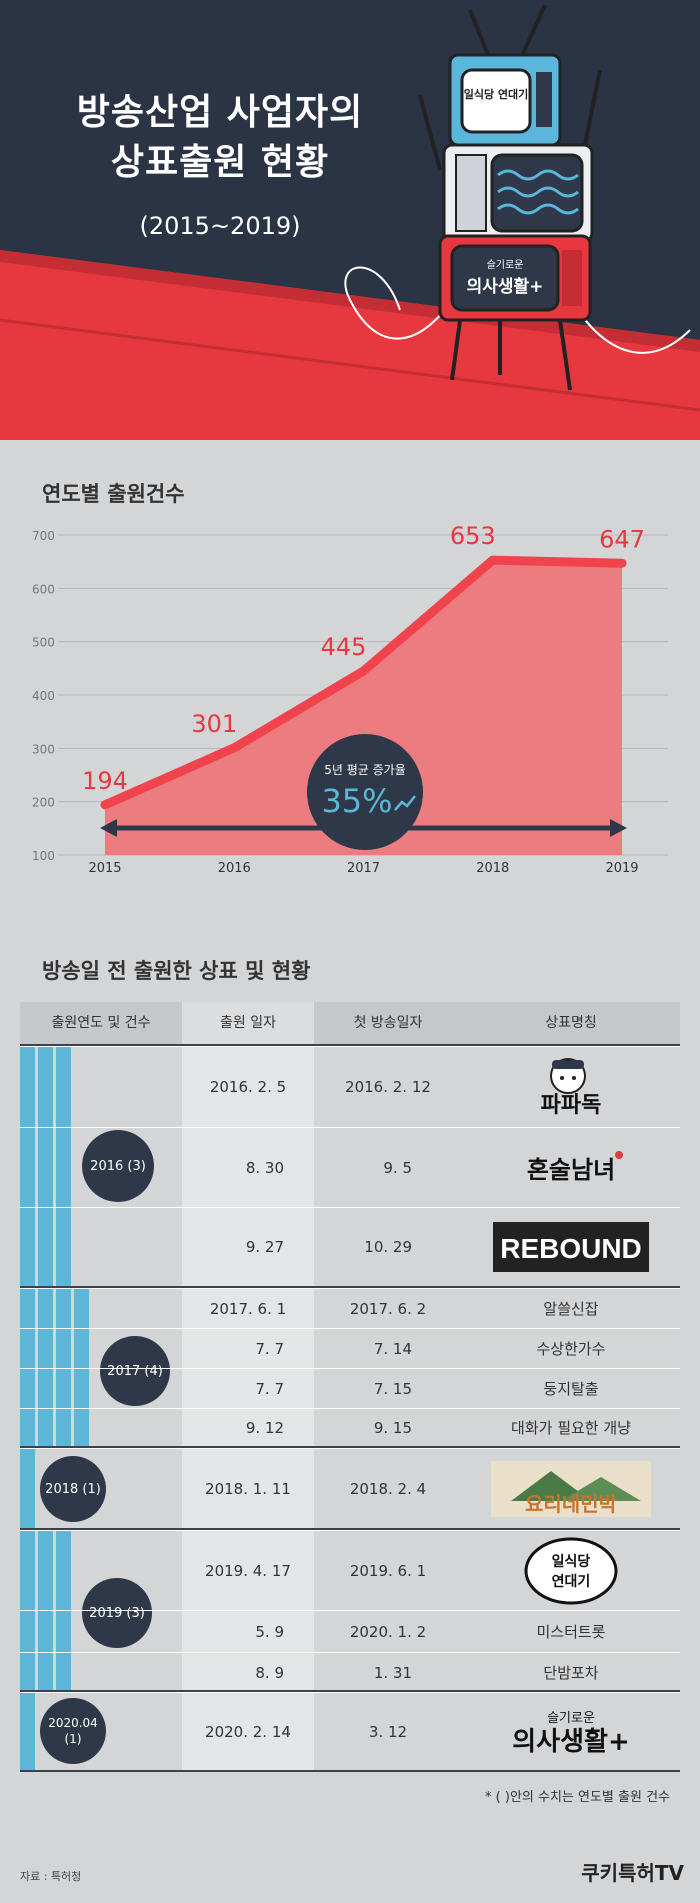 This screenshot has width=700, height=1903. I want to click on filed-date: 8. 9, so click(248, 1672).